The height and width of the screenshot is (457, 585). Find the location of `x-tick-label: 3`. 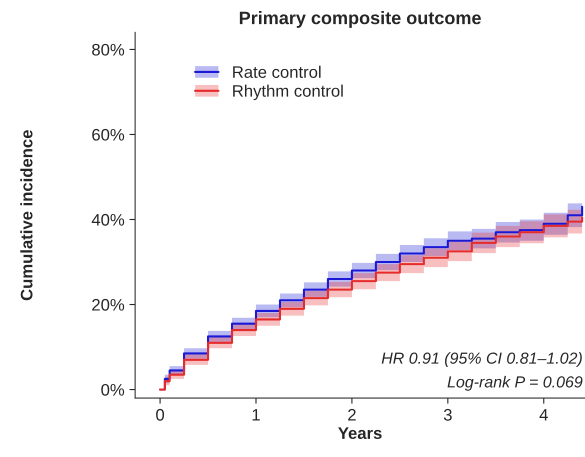

x-tick-label: 3 is located at coordinates (448, 414).